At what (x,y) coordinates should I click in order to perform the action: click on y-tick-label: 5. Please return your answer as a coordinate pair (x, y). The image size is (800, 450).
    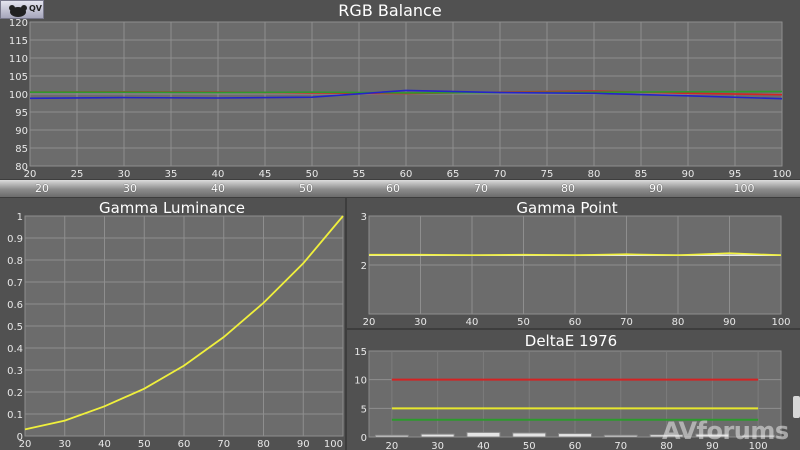
    Looking at the image, I should click on (364, 409).